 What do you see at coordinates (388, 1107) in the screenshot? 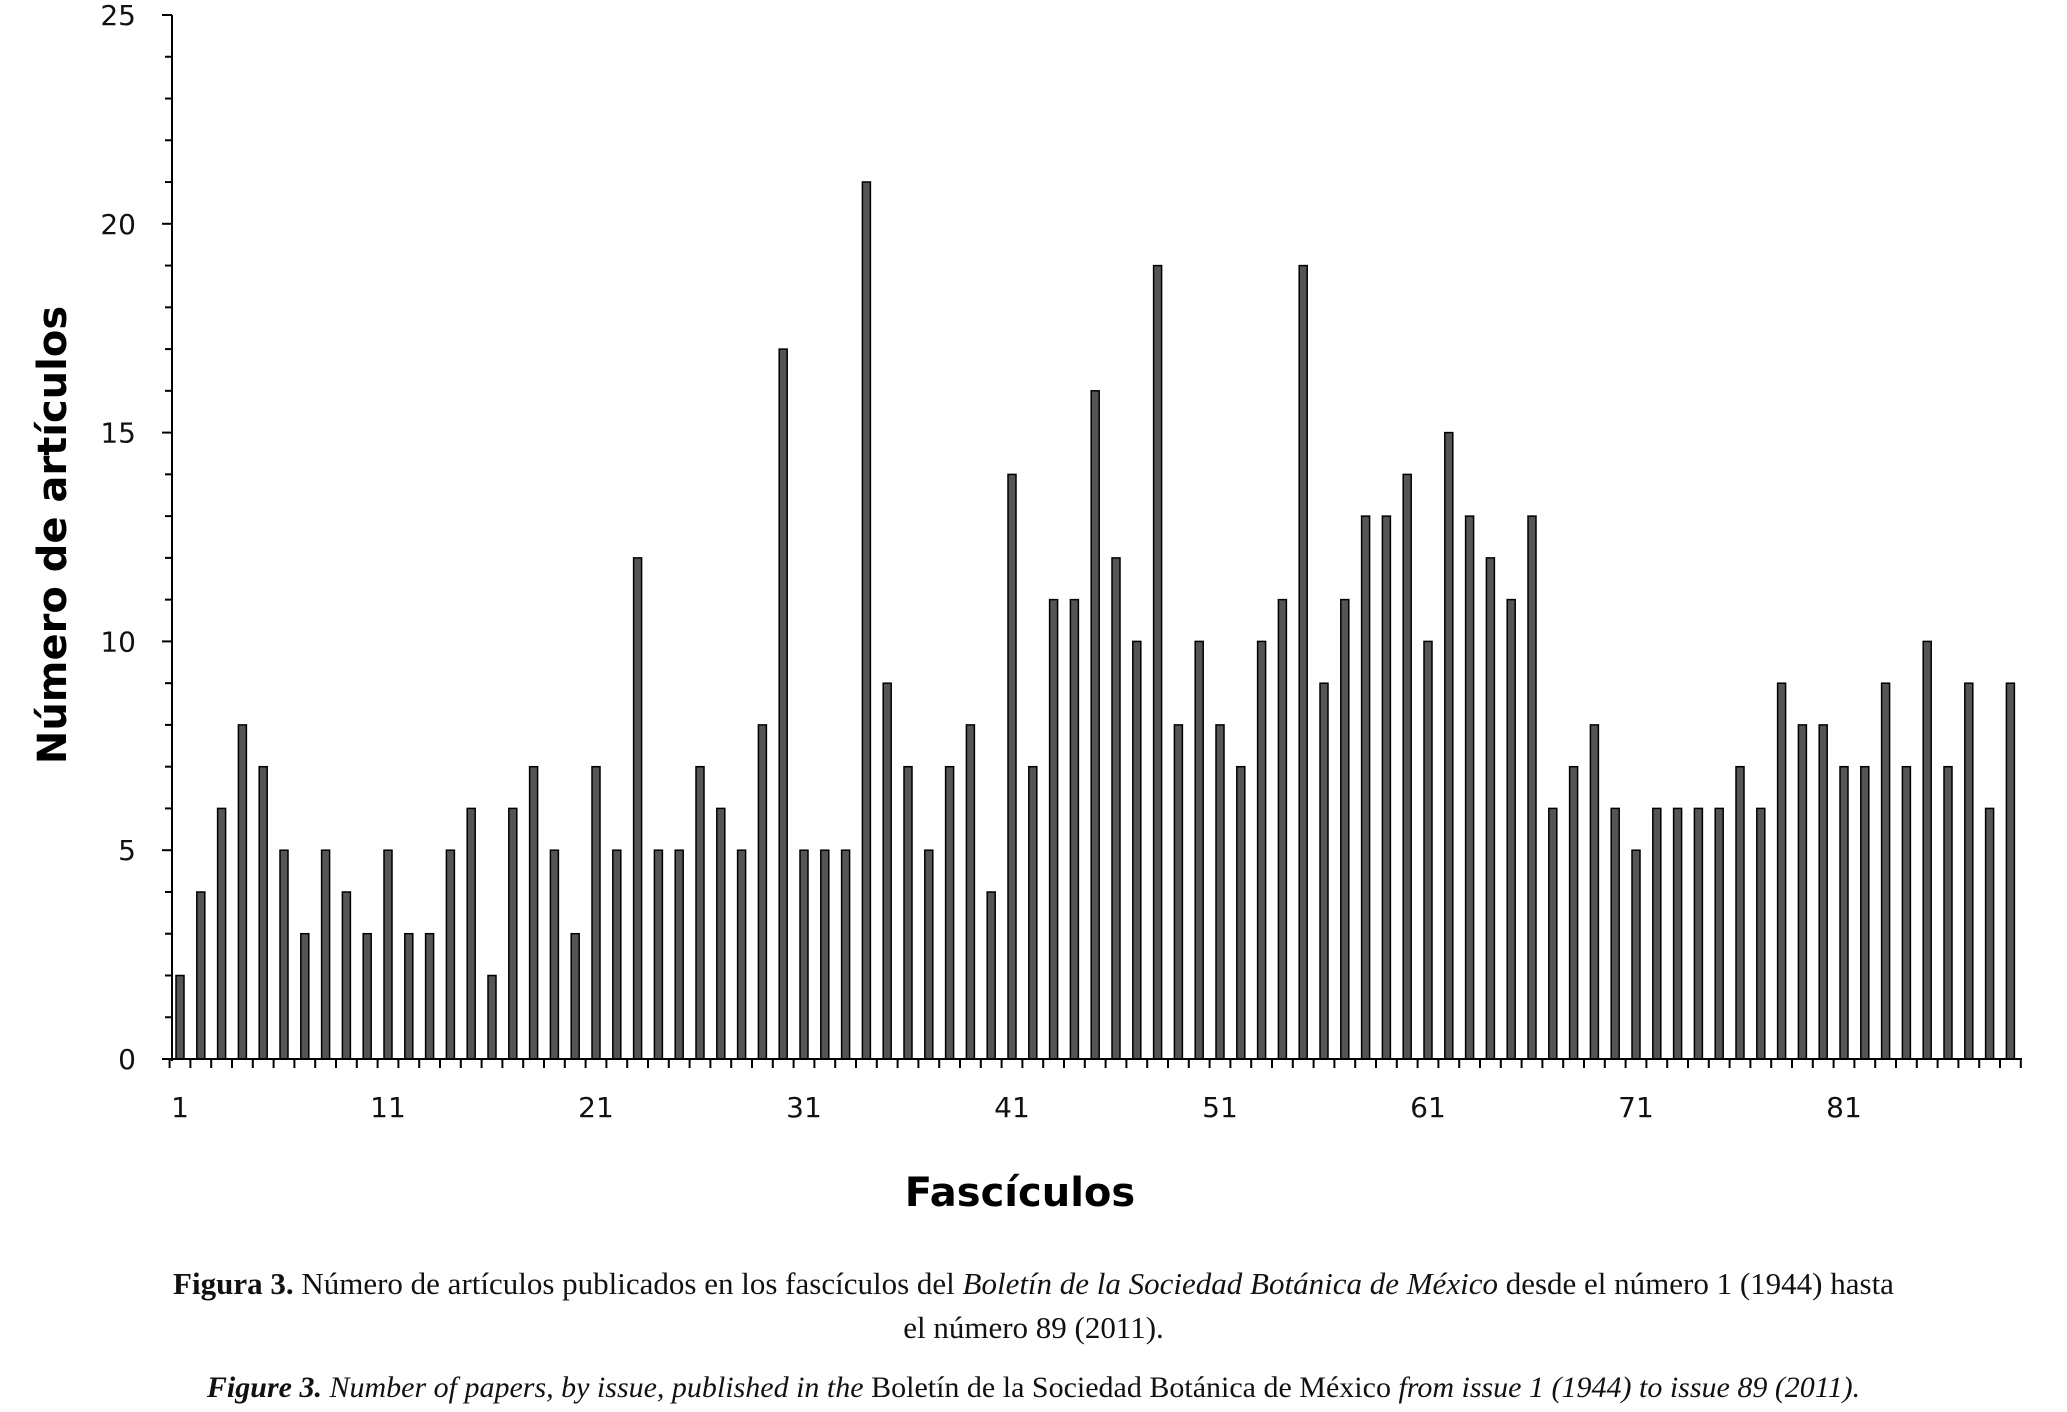
I see `x-tick-label: 11` at bounding box center [388, 1107].